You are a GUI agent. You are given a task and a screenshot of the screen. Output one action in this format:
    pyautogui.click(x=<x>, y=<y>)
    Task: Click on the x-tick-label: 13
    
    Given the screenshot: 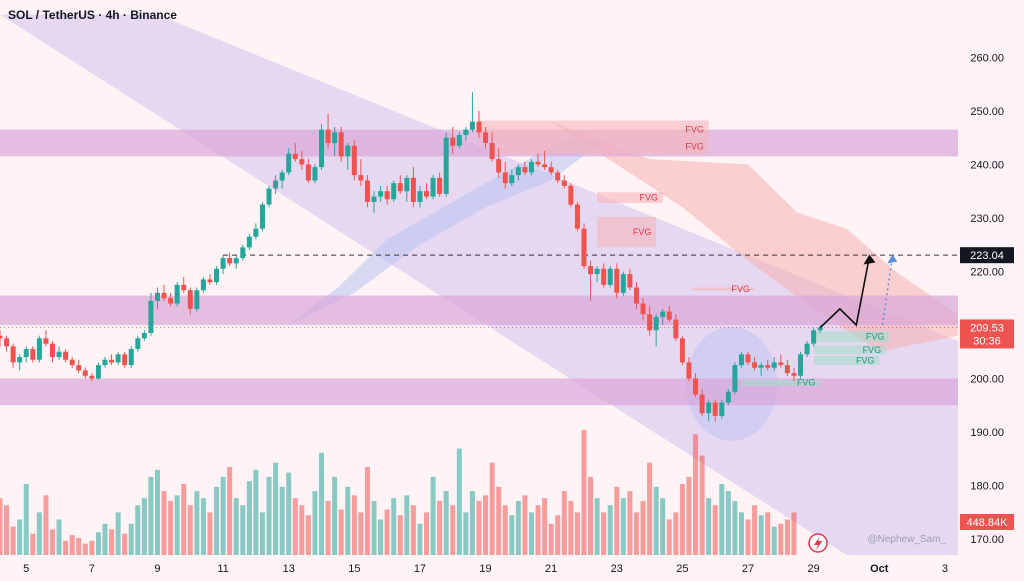 What is the action you would take?
    pyautogui.click(x=289, y=569)
    